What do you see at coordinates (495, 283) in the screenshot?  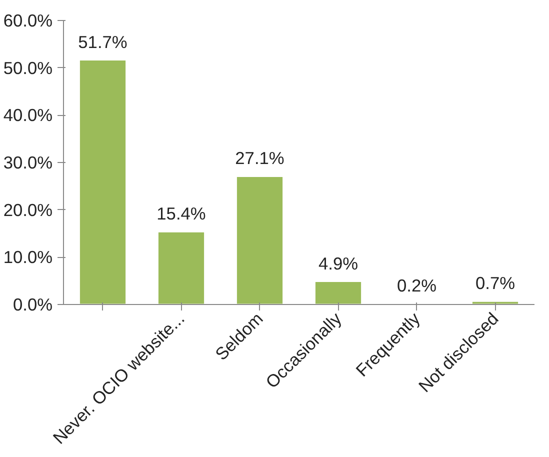 I see `data-label: 0.7%` at bounding box center [495, 283].